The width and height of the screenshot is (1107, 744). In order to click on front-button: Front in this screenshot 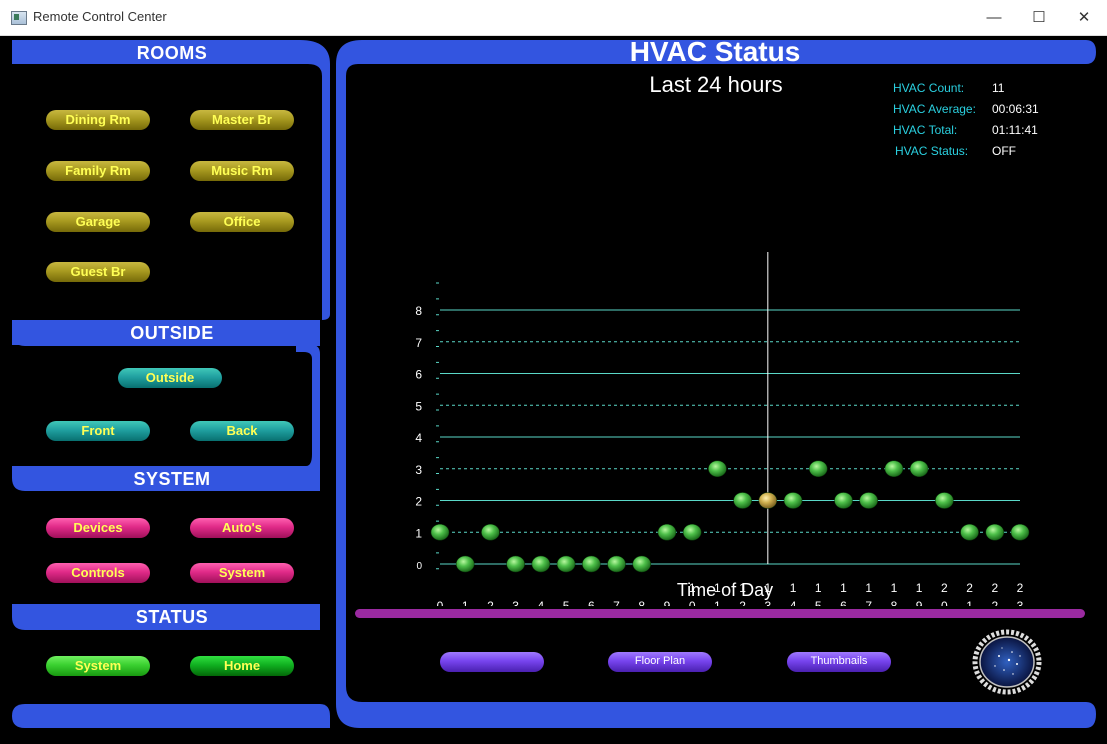, I will do `click(98, 431)`.